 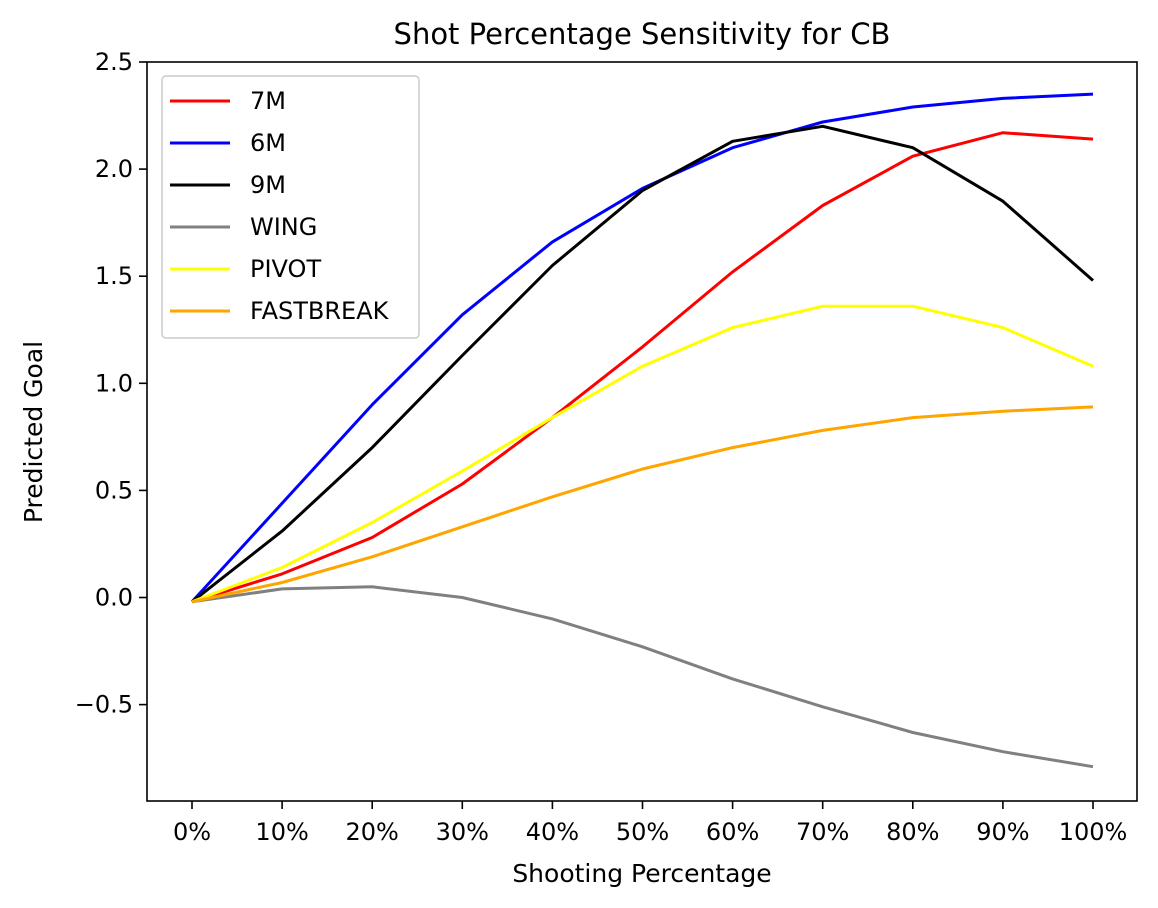 What do you see at coordinates (642, 832) in the screenshot?
I see `x-tick-label: 50%` at bounding box center [642, 832].